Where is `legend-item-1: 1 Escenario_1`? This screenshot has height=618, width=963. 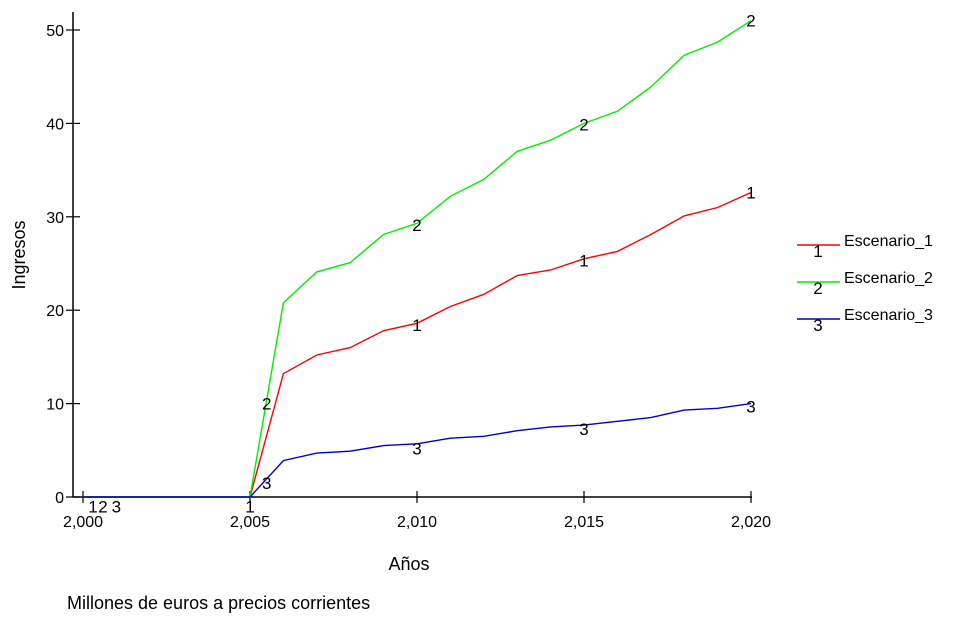
legend-item-1: 1 Escenario_1 is located at coordinates (865, 247).